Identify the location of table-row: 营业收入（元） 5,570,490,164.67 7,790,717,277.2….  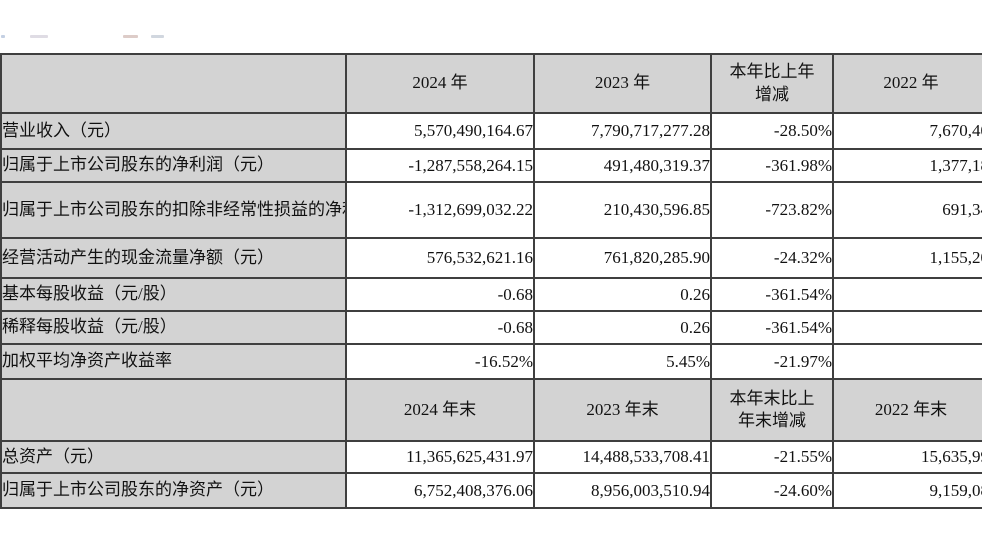
(491, 131).